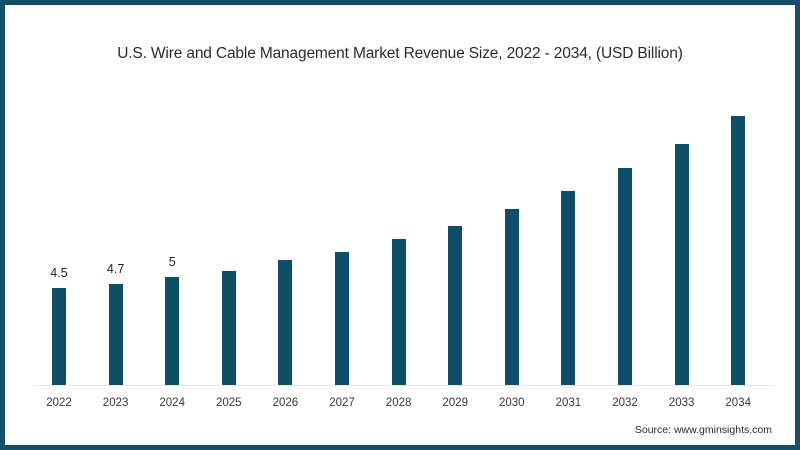 This screenshot has height=450, width=800. Describe the element at coordinates (115, 268) in the screenshot. I see `bar-value-label-2023: 4.7` at that location.